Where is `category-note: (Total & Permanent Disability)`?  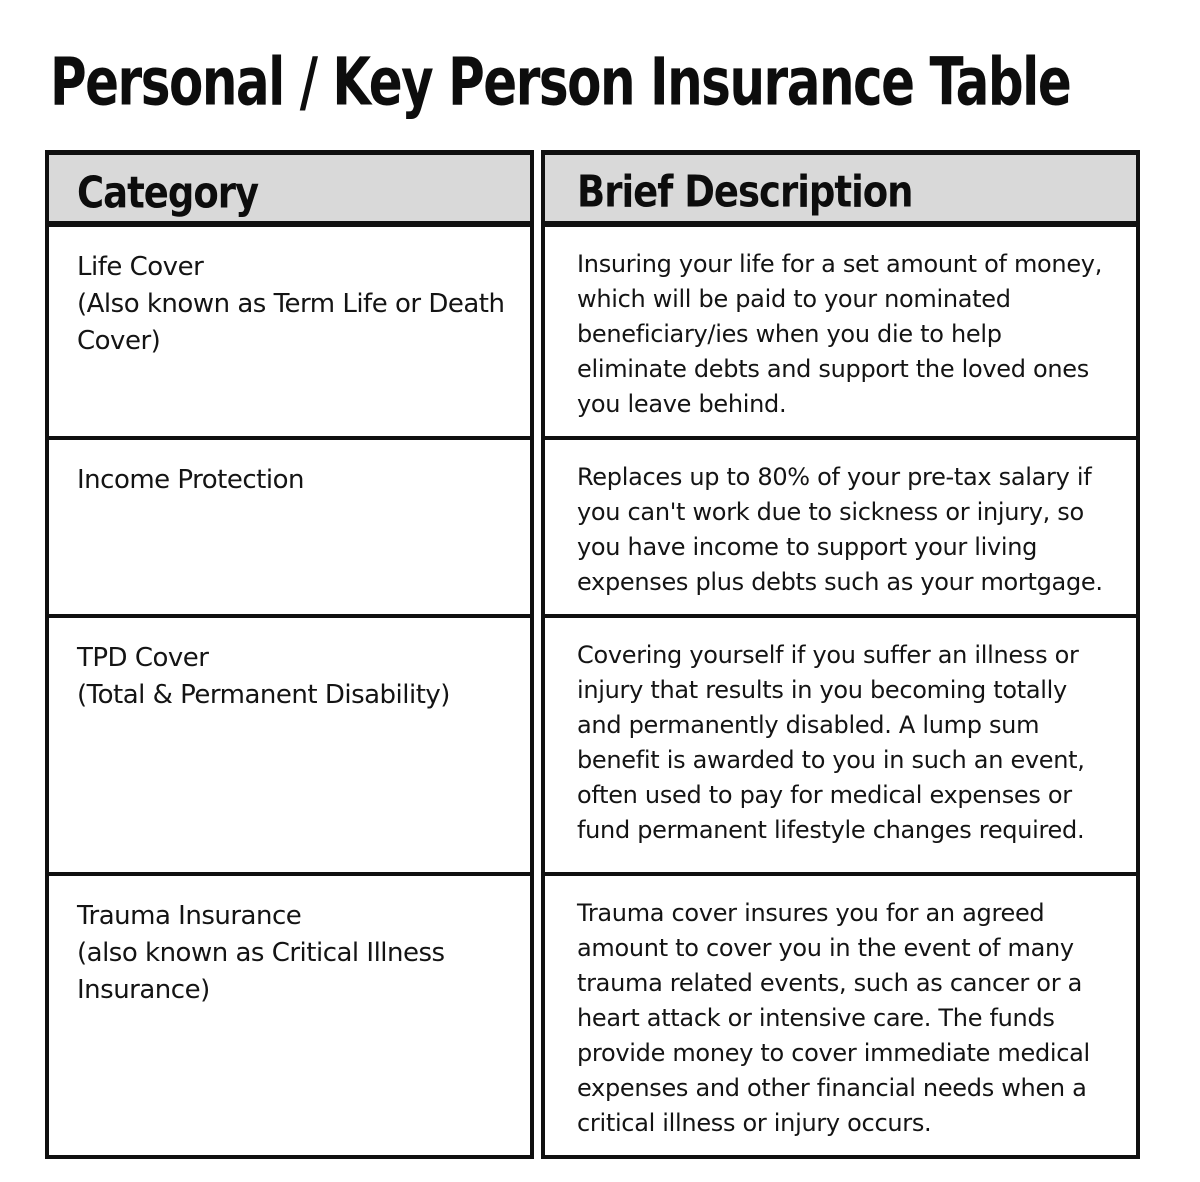
category-note: (Total & Permanent Disability) is located at coordinates (263, 695).